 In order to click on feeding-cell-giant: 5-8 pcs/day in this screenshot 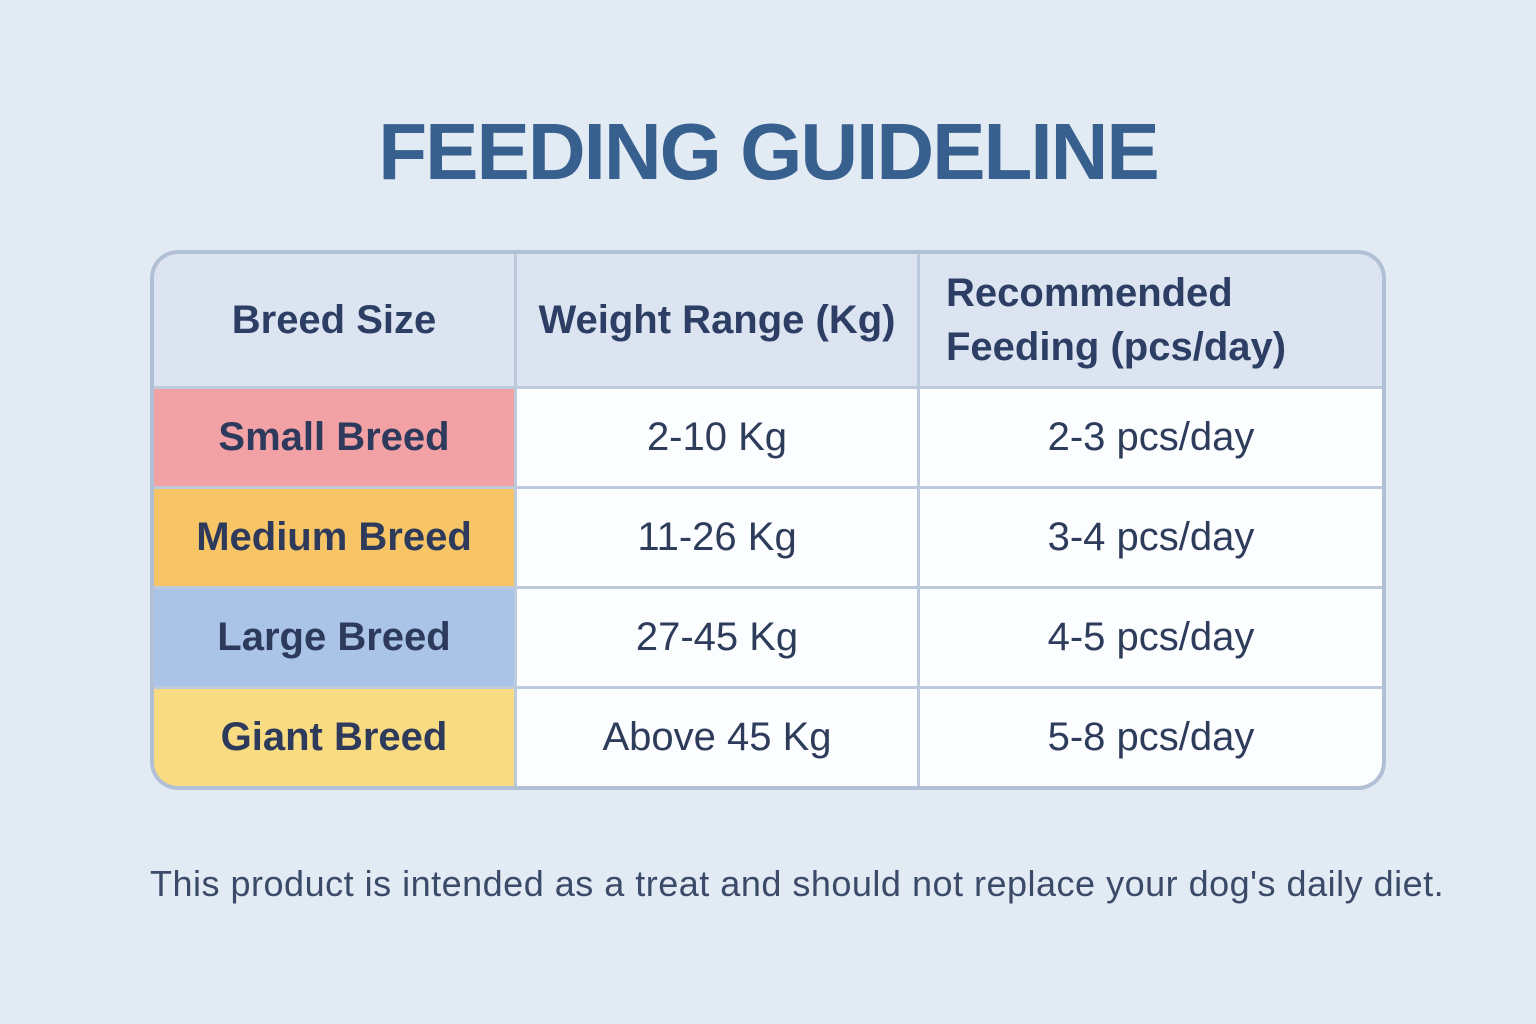, I will do `click(1151, 737)`.